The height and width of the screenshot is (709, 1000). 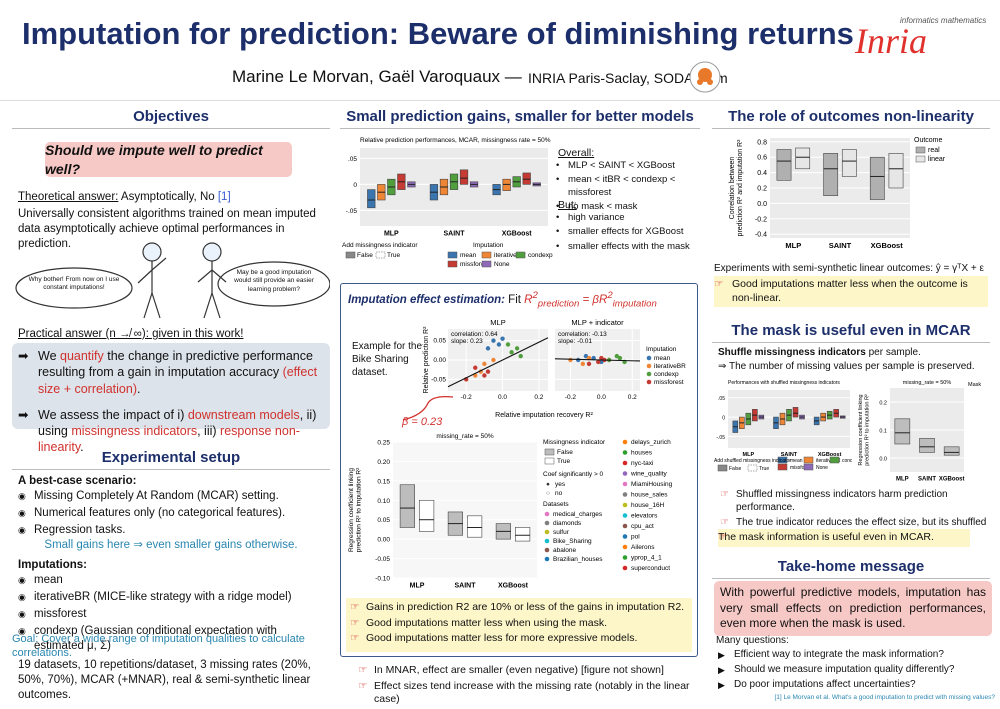 I want to click on legend-title: Mask, so click(x=974, y=385).